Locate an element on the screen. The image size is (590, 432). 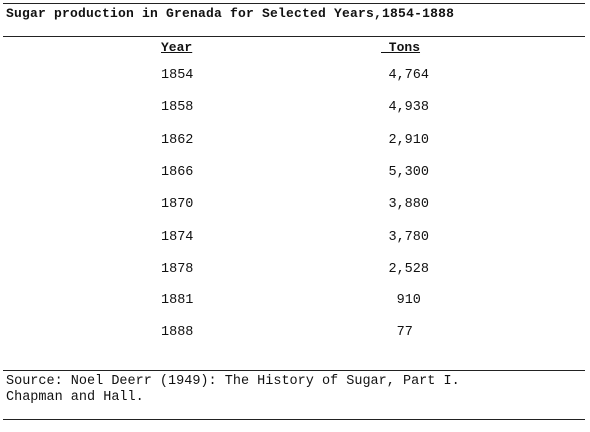
source-line-2: Chapman and Hall. is located at coordinates (75, 397).